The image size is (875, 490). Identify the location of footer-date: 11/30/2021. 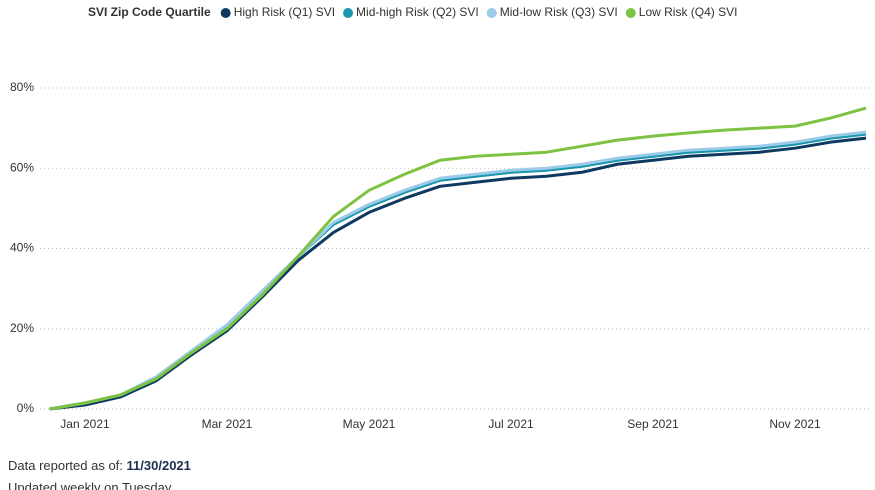
(158, 465).